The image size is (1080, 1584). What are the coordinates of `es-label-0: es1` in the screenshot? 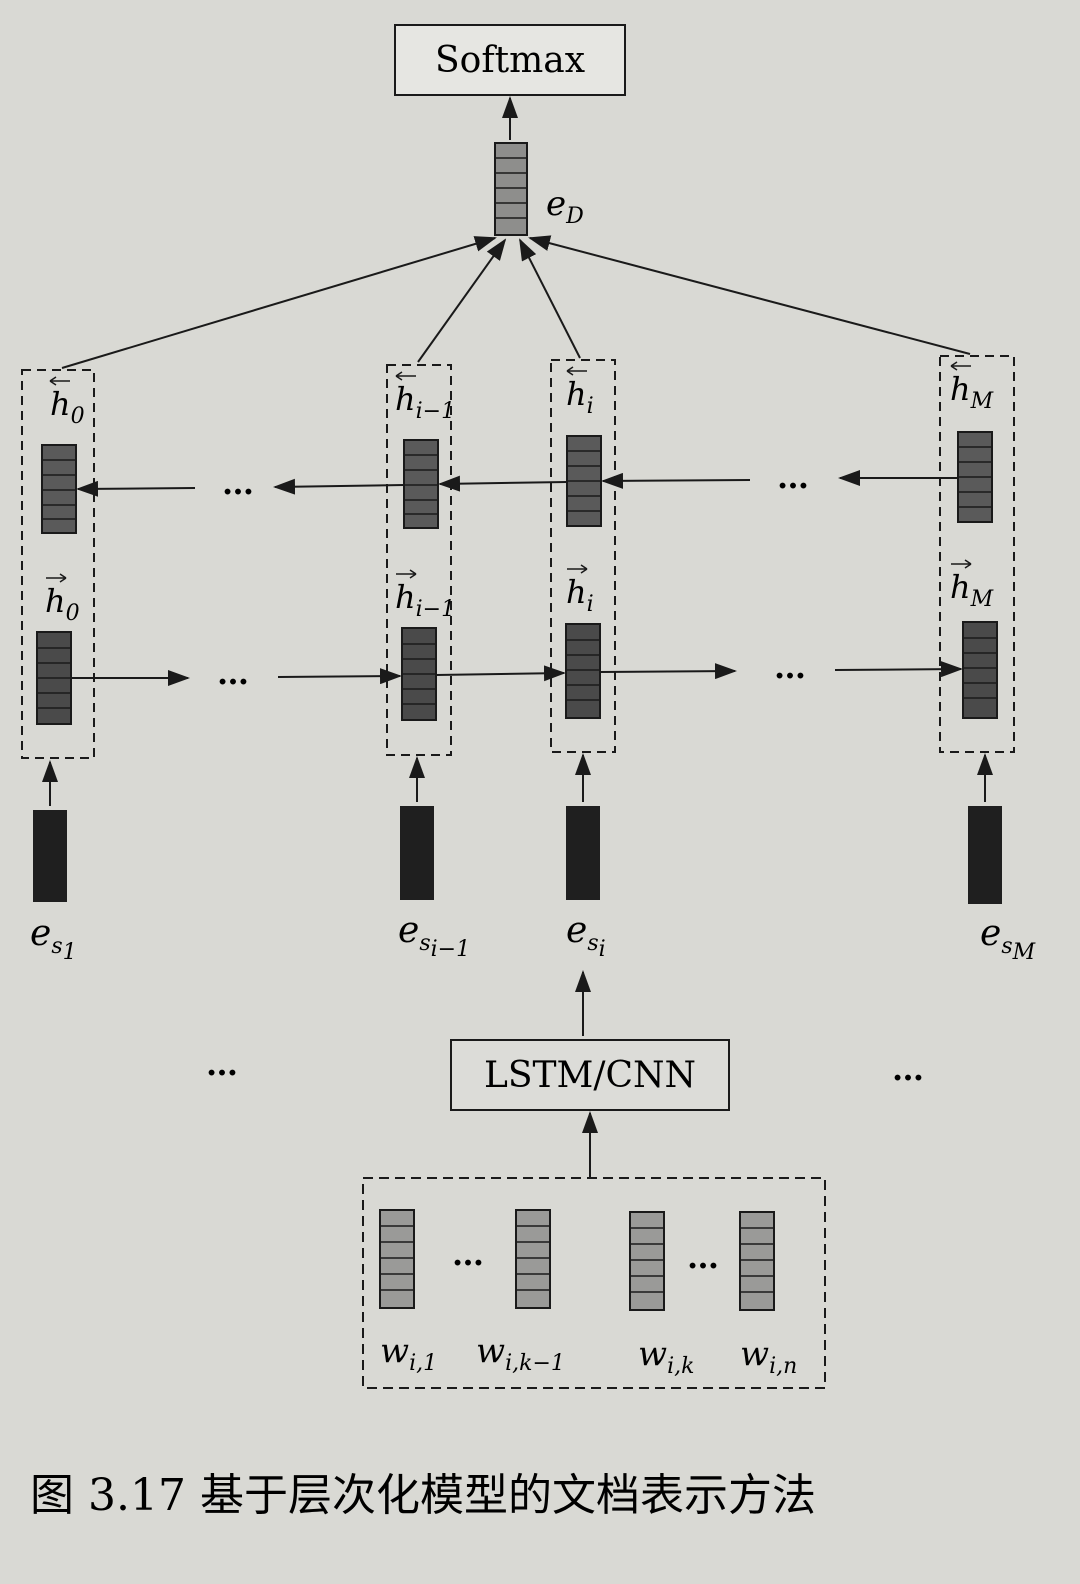 It's located at (53, 939).